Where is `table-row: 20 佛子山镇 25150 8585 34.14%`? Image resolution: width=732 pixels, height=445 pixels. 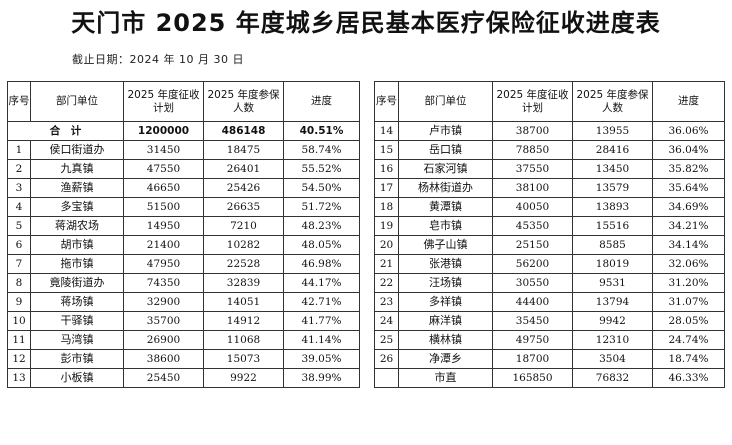 table-row: 20 佛子山镇 25150 8585 34.14% is located at coordinates (549, 245).